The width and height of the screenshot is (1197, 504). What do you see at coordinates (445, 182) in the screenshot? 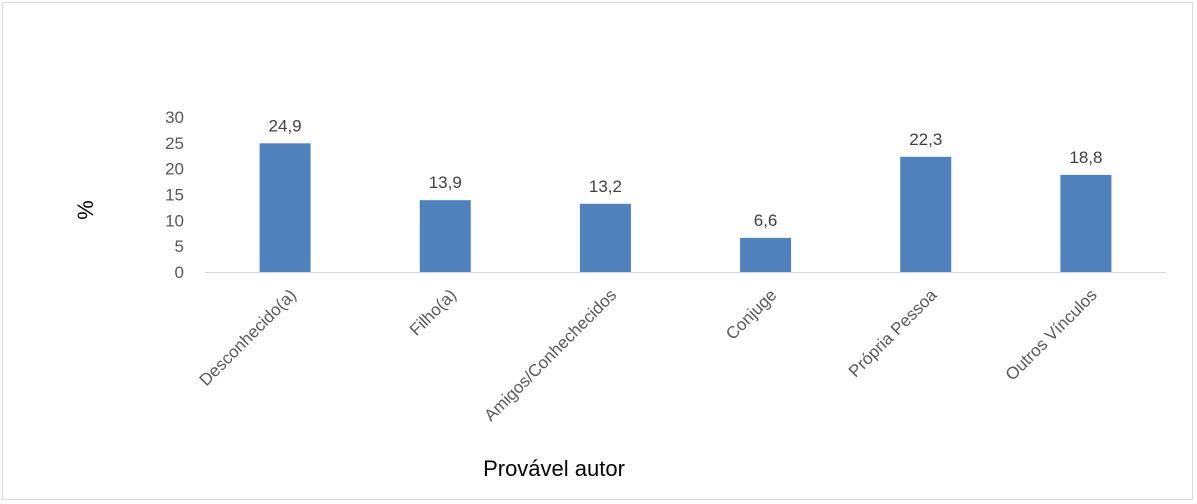
I see `data-label: 13,9` at bounding box center [445, 182].